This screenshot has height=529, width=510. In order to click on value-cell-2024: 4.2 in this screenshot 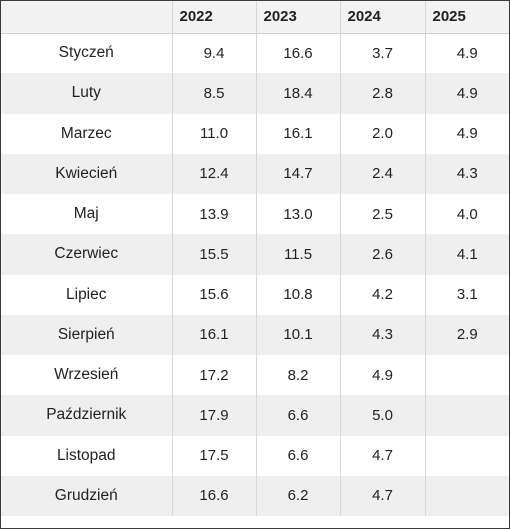, I will do `click(382, 294)`.